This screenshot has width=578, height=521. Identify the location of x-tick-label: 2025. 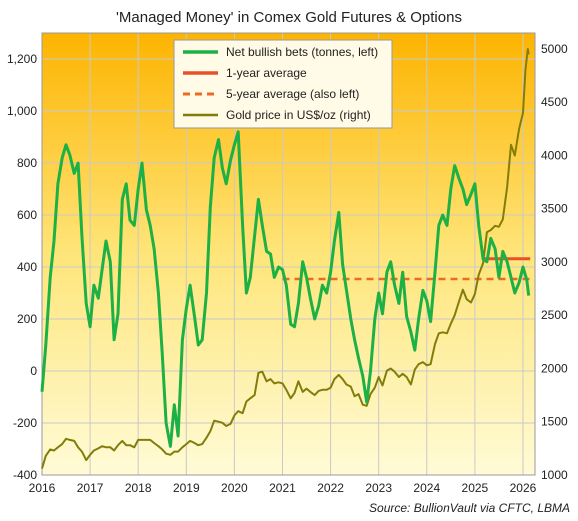
(475, 488).